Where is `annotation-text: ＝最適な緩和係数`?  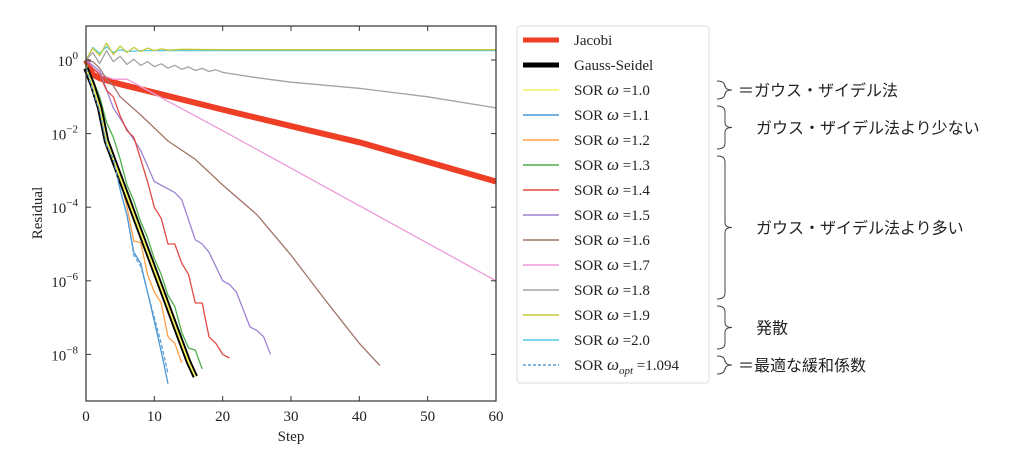 annotation-text: ＝最適な緩和係数 is located at coordinates (802, 365).